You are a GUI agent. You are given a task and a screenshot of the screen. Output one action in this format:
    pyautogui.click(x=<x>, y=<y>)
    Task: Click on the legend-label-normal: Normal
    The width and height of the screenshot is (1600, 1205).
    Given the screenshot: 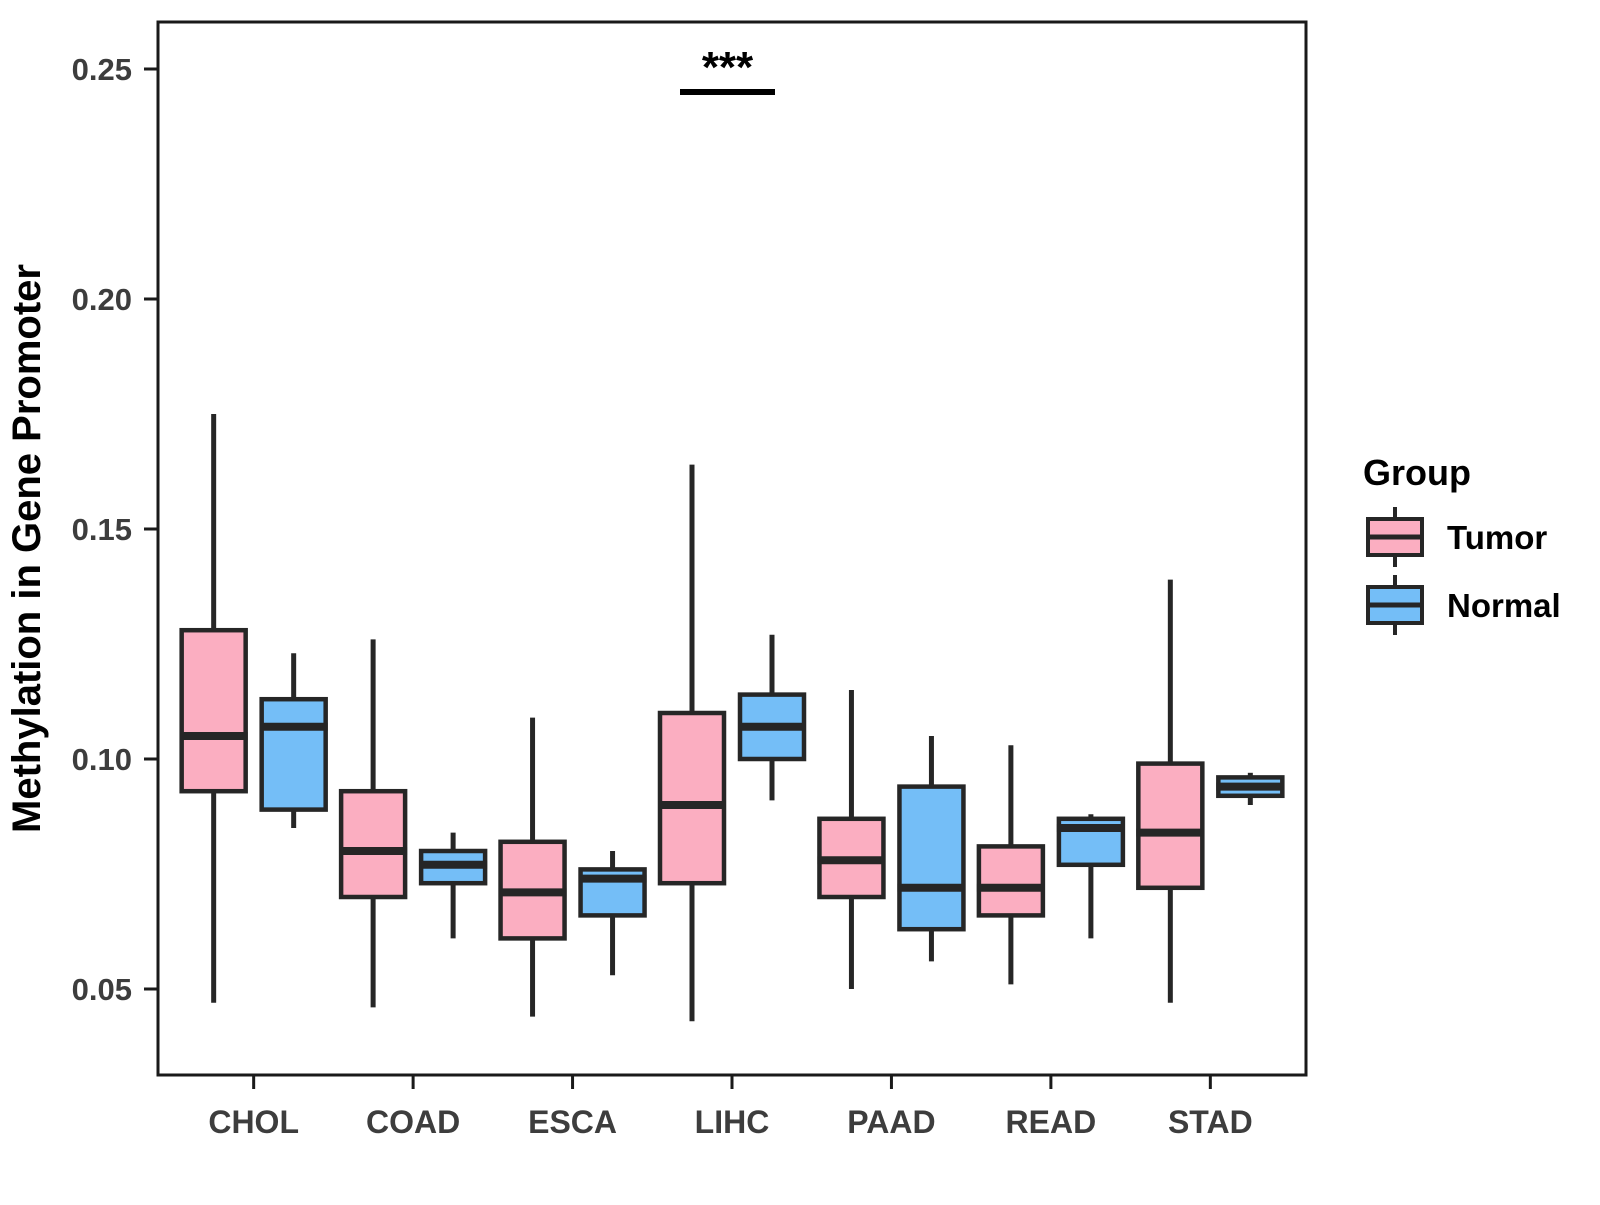 What is the action you would take?
    pyautogui.click(x=1504, y=605)
    